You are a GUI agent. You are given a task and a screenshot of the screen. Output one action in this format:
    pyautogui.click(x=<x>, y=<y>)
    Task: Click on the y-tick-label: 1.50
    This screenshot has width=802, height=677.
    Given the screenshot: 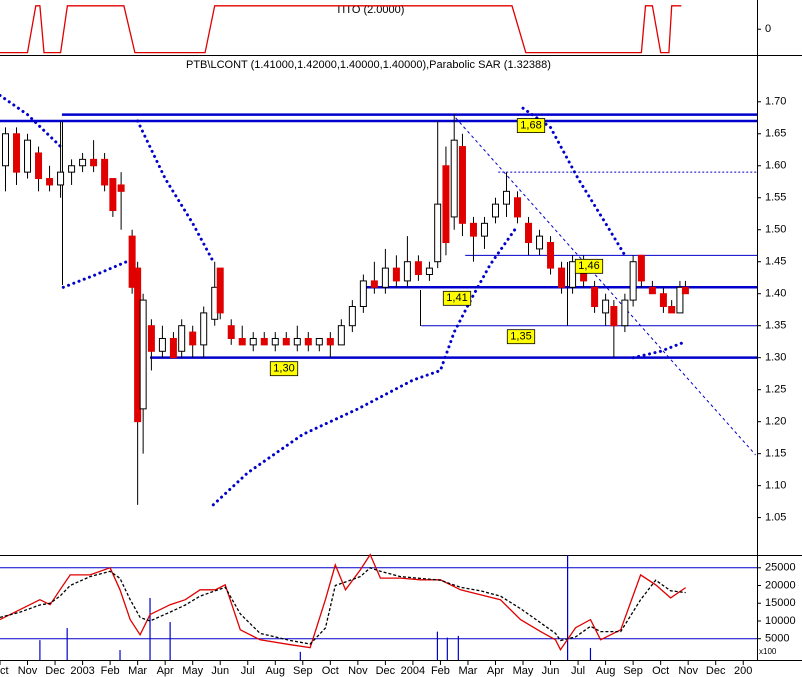 What is the action you would take?
    pyautogui.click(x=775, y=230)
    